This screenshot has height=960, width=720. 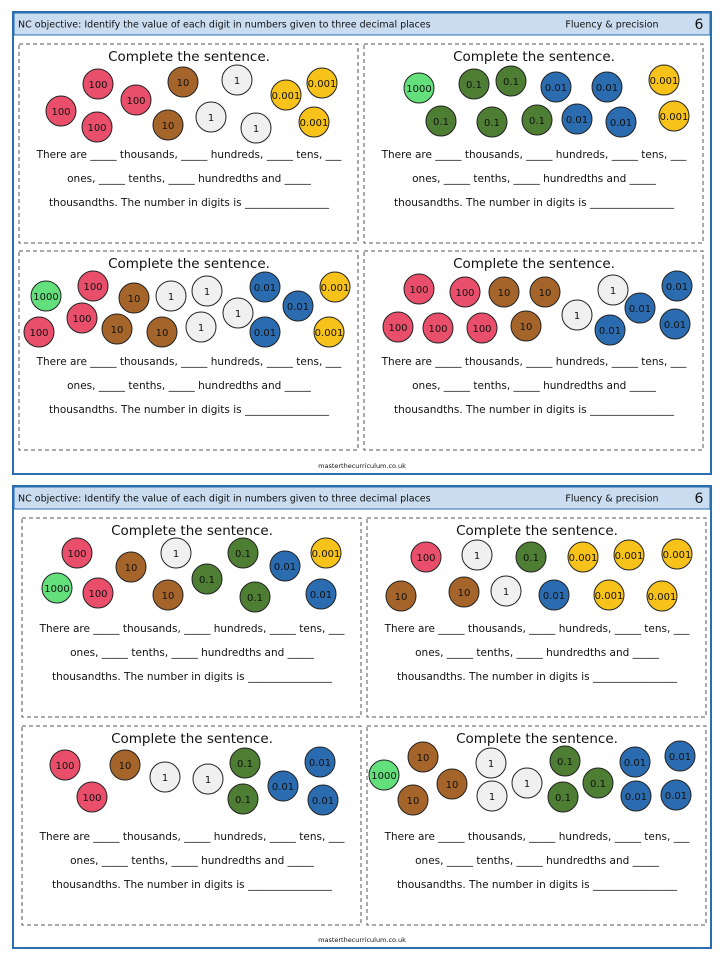 I want to click on header-bar, so click(x=362, y=24).